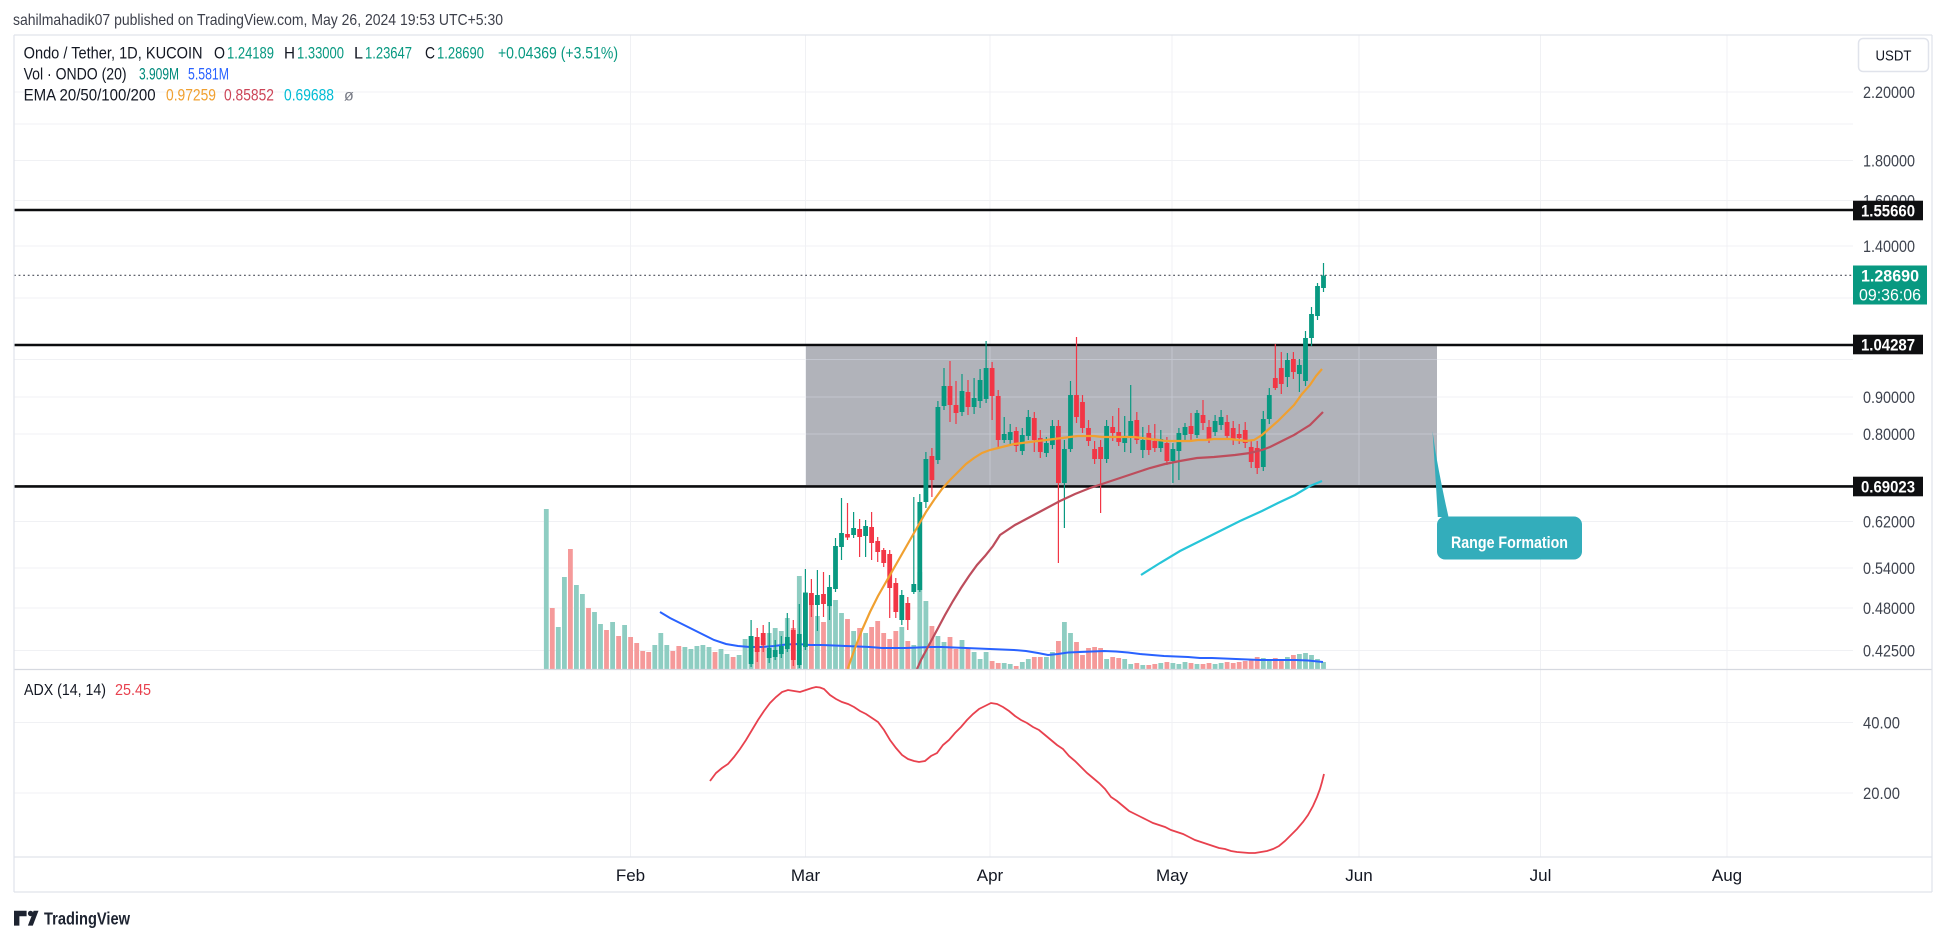 This screenshot has width=1946, height=937. Describe the element at coordinates (133, 690) in the screenshot. I see `svg-text: 25.45` at that location.